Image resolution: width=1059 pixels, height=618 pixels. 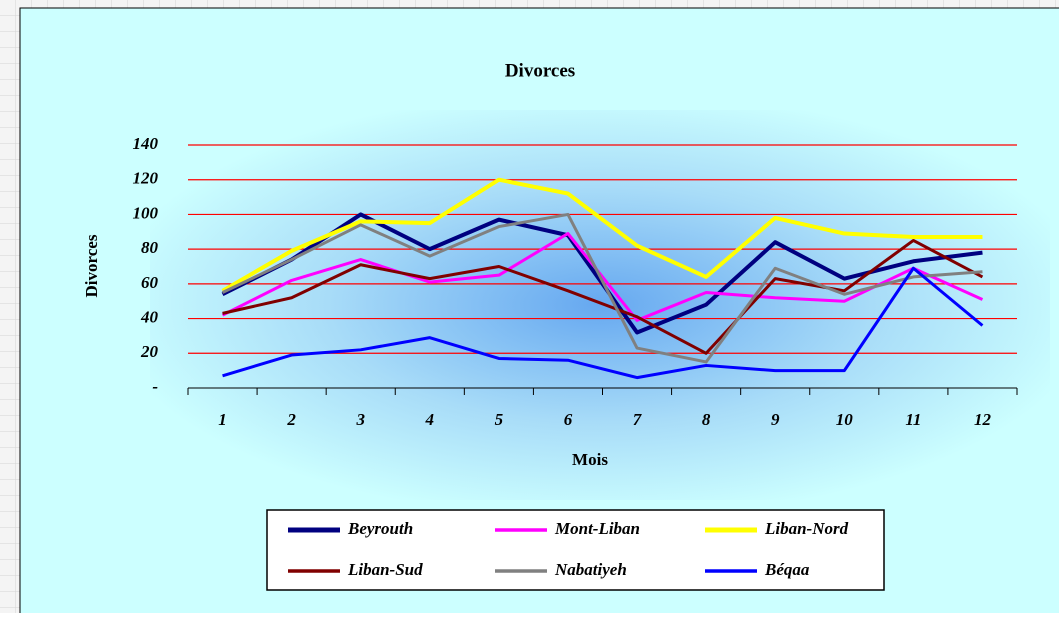 What do you see at coordinates (845, 419) in the screenshot?
I see `x-tick-label: 10` at bounding box center [845, 419].